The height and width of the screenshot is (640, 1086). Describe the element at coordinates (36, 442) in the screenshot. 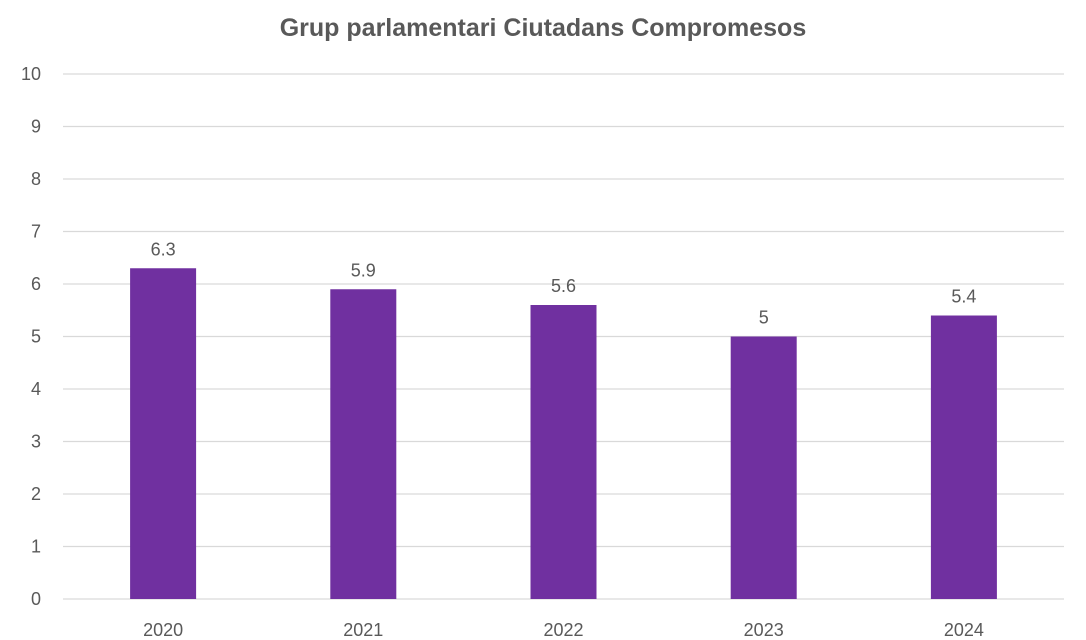

I see `y-tick-label: 3` at that location.